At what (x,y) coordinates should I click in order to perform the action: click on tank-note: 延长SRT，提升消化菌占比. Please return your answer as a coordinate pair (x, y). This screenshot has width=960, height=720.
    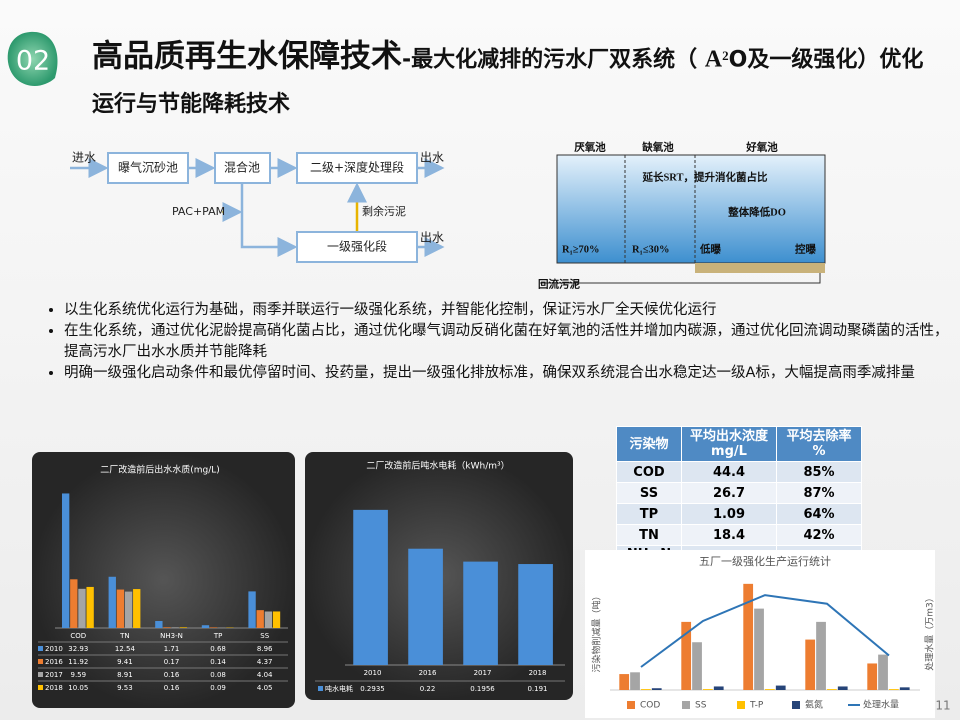
    Looking at the image, I should click on (704, 176).